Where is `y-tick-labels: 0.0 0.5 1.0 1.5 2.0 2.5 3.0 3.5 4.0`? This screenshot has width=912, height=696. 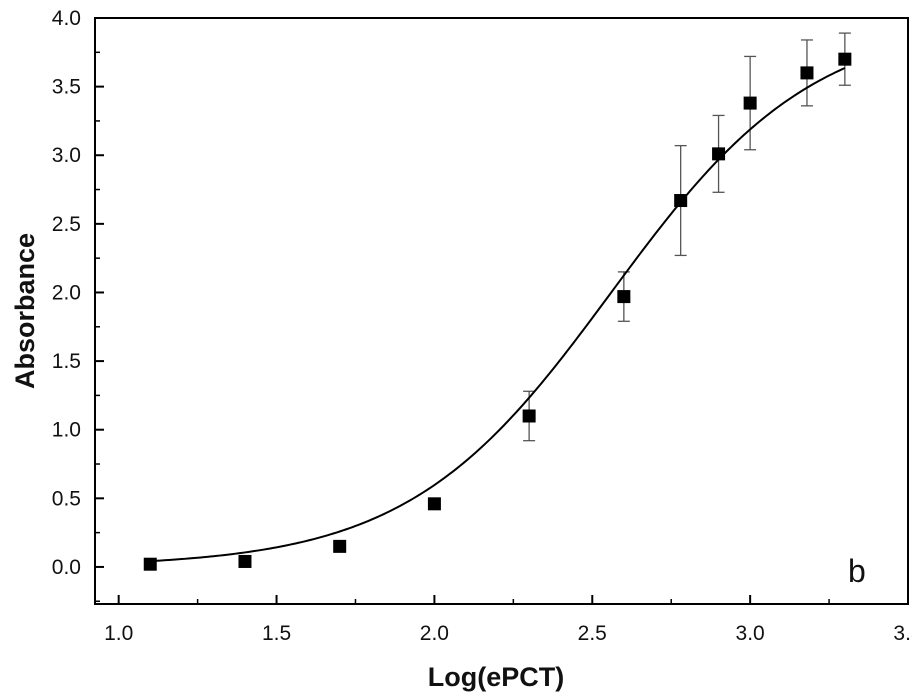 y-tick-labels: 0.0 0.5 1.0 1.5 2.0 2.5 3.0 3.5 4.0 is located at coordinates (66, 293).